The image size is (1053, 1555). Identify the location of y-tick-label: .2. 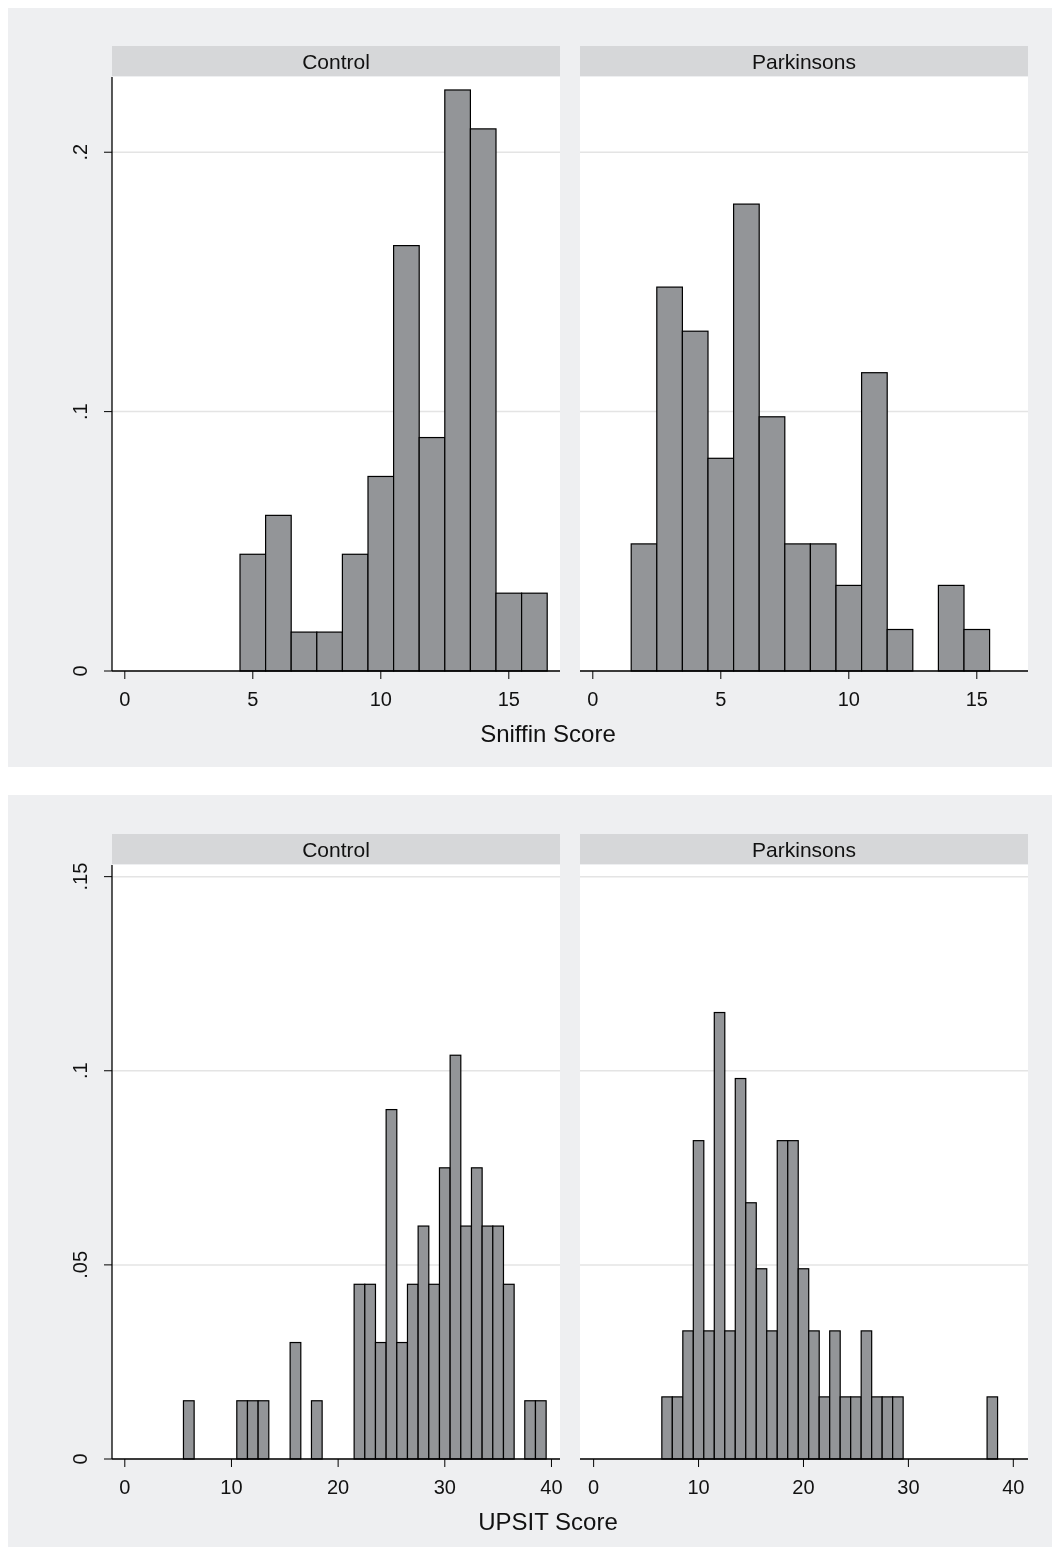
(80, 152).